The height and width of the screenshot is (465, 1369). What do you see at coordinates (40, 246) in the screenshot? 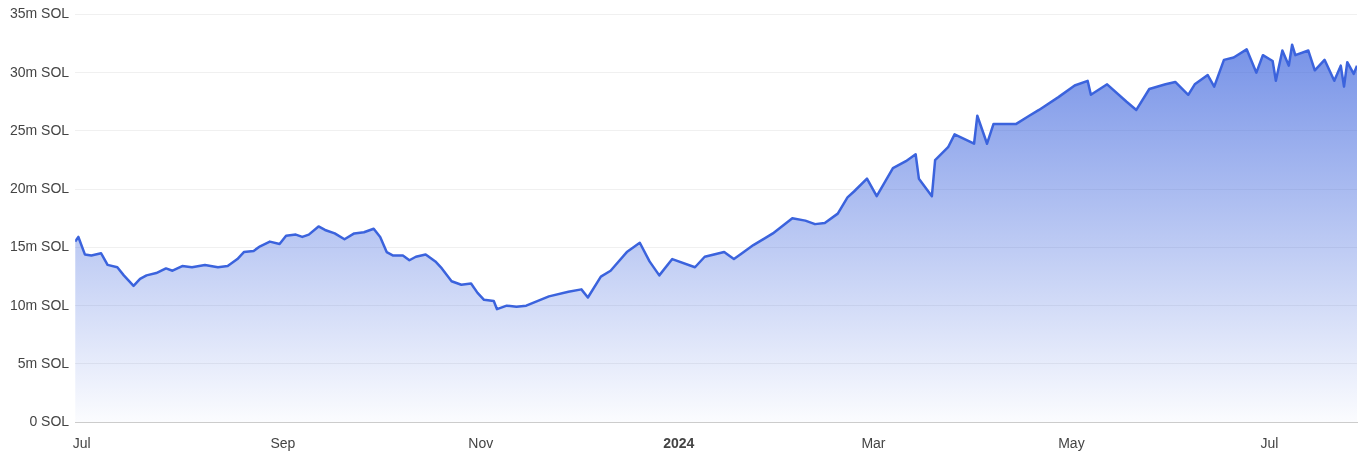
I see `y-tick-label: 15m SOL` at bounding box center [40, 246].